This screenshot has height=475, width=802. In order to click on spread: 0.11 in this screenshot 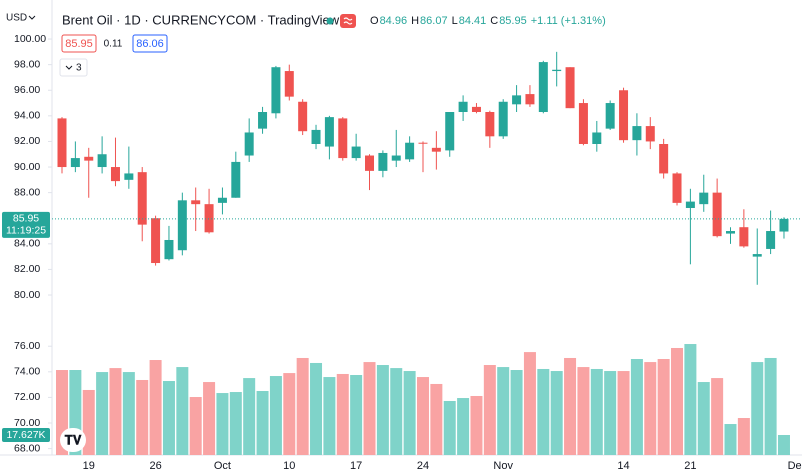, I will do `click(113, 44)`.